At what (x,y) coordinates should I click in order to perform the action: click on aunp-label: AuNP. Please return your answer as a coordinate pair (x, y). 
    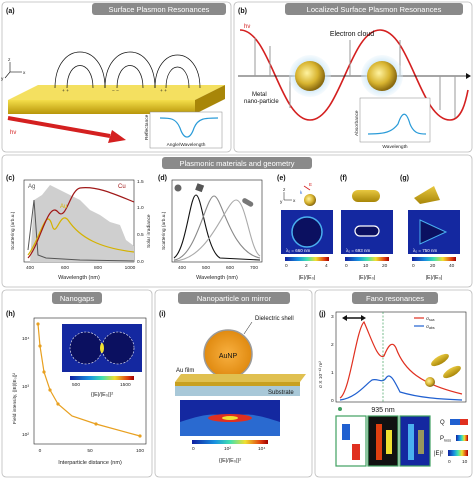
    Looking at the image, I should click on (228, 356).